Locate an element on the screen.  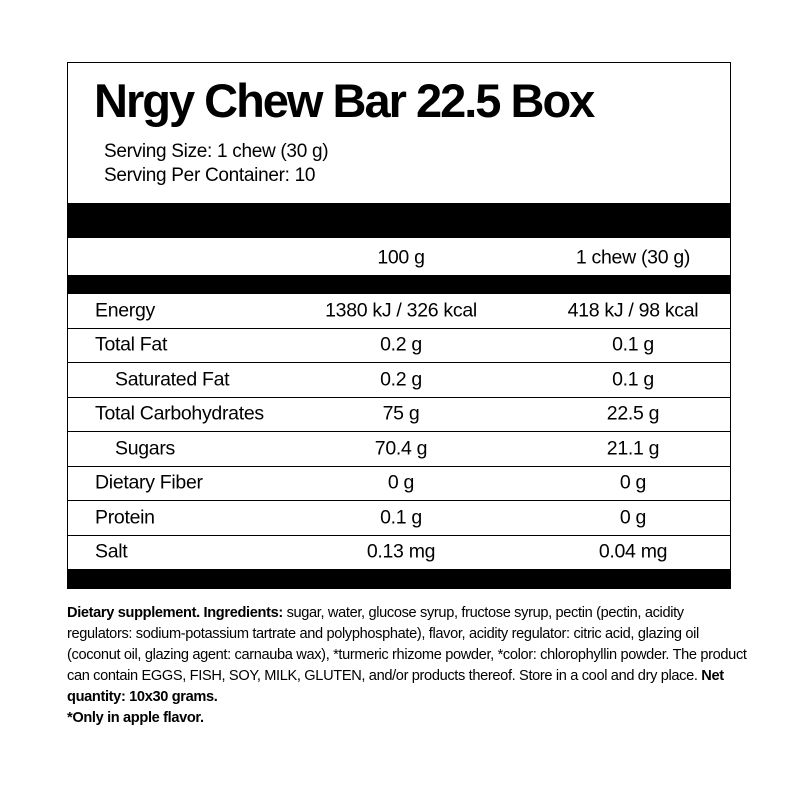
value-per-100g: 1380 kJ / 326 kcal is located at coordinates (401, 310).